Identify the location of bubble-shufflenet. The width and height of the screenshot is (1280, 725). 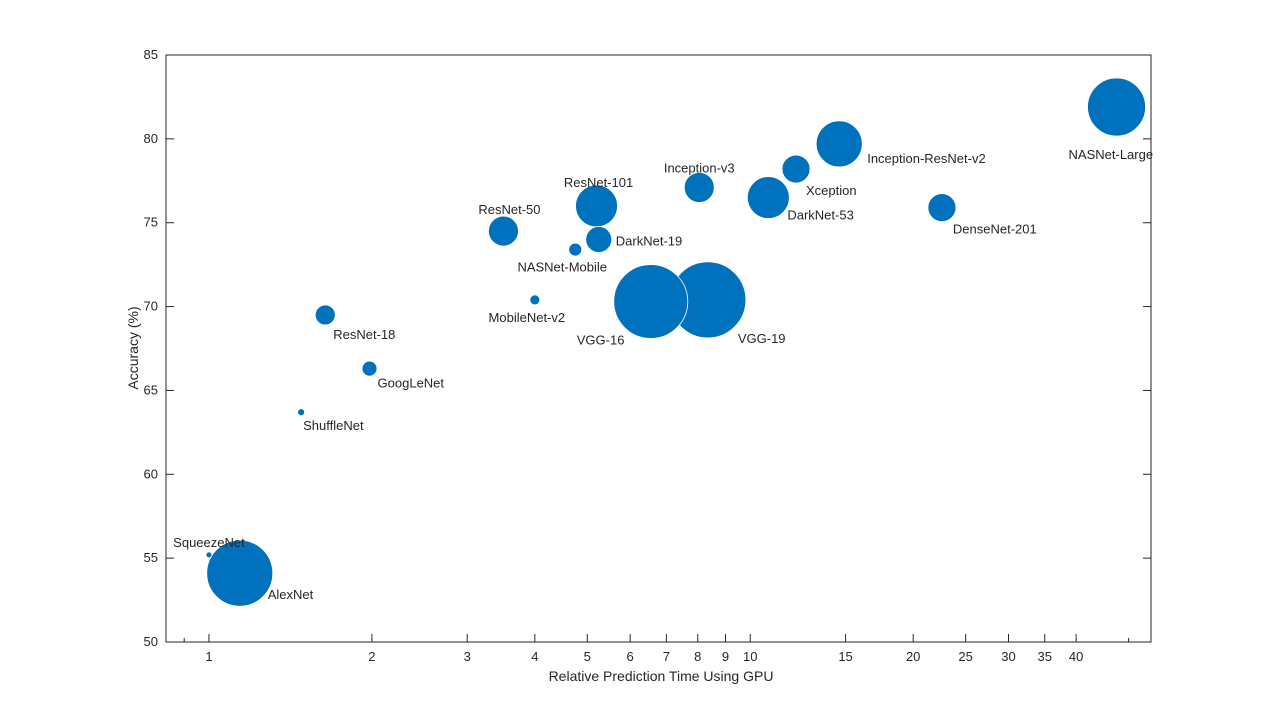
(301, 412).